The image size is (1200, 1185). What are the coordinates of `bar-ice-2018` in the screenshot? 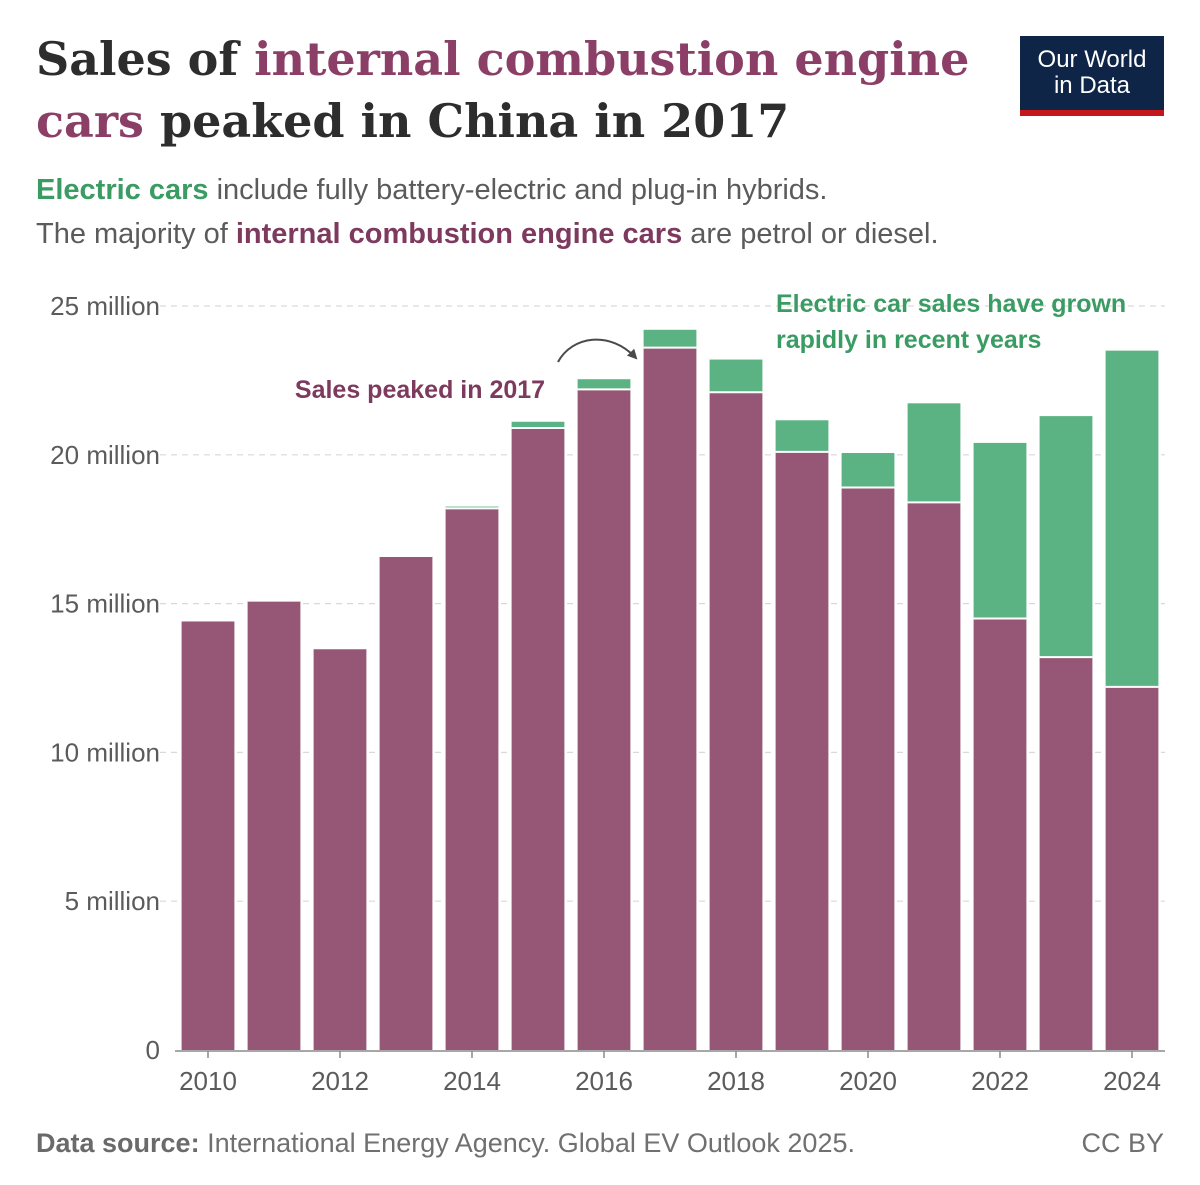 It's located at (736, 721).